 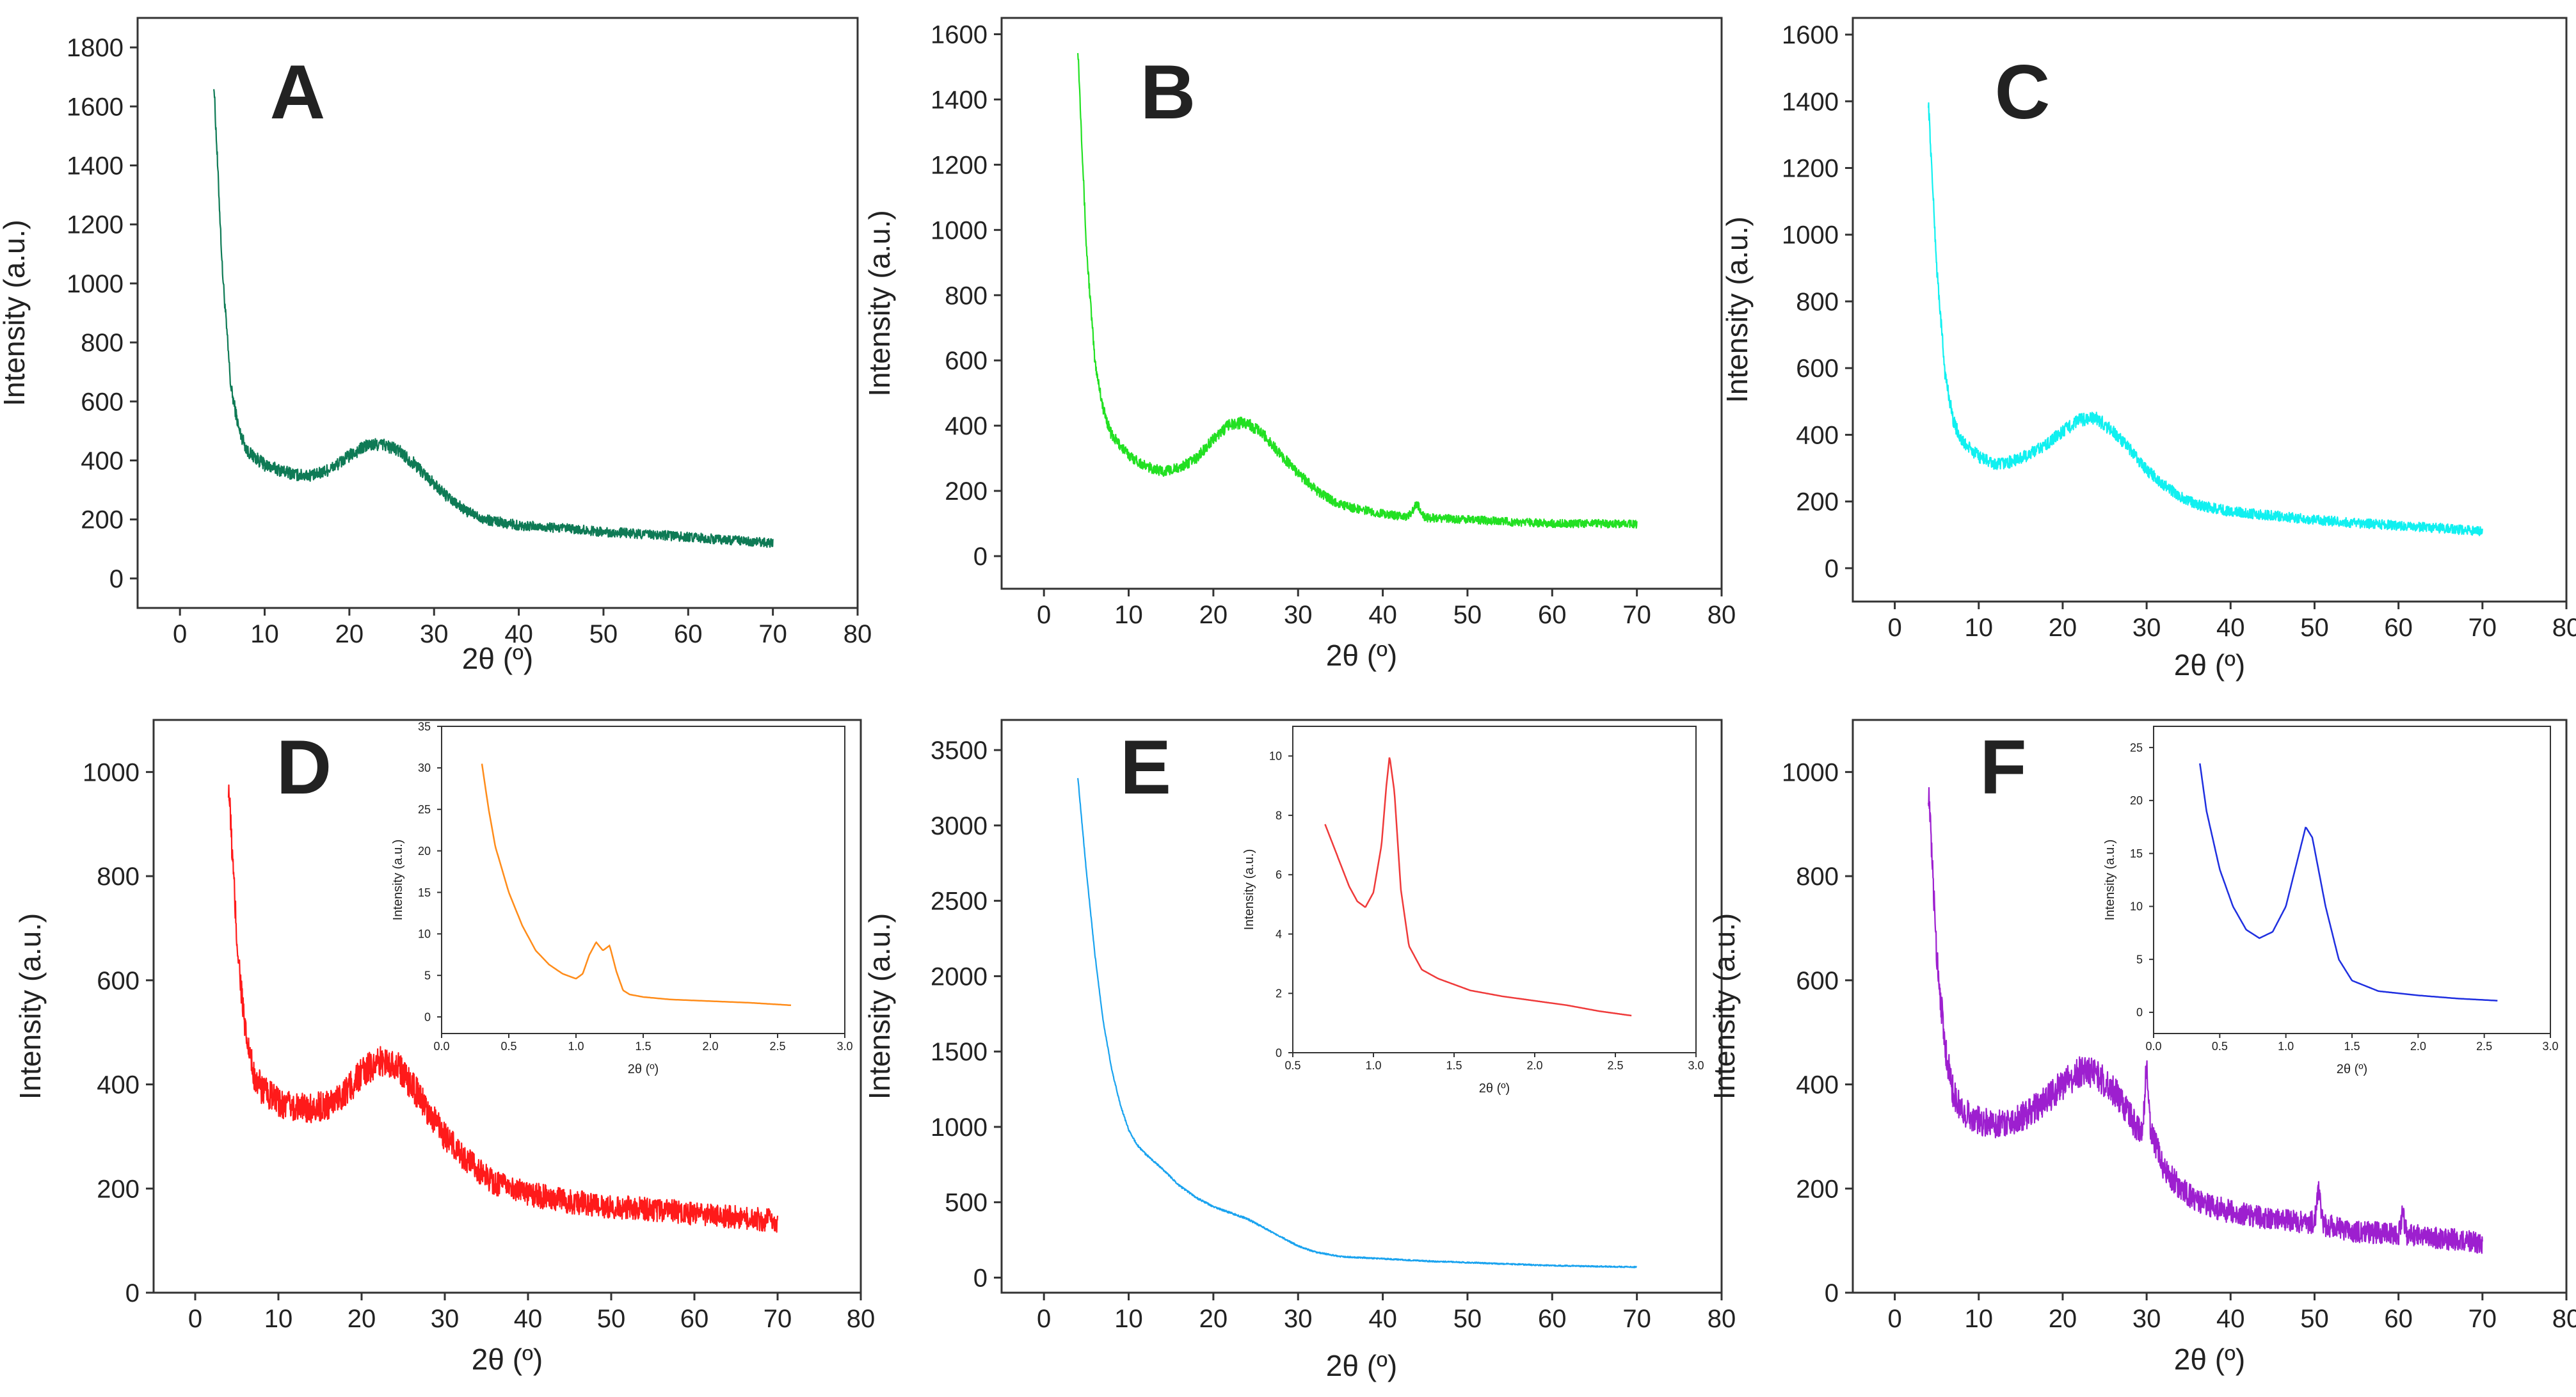 What do you see at coordinates (2209, 665) in the screenshot?
I see `x-axis-title: 2θ (º)` at bounding box center [2209, 665].